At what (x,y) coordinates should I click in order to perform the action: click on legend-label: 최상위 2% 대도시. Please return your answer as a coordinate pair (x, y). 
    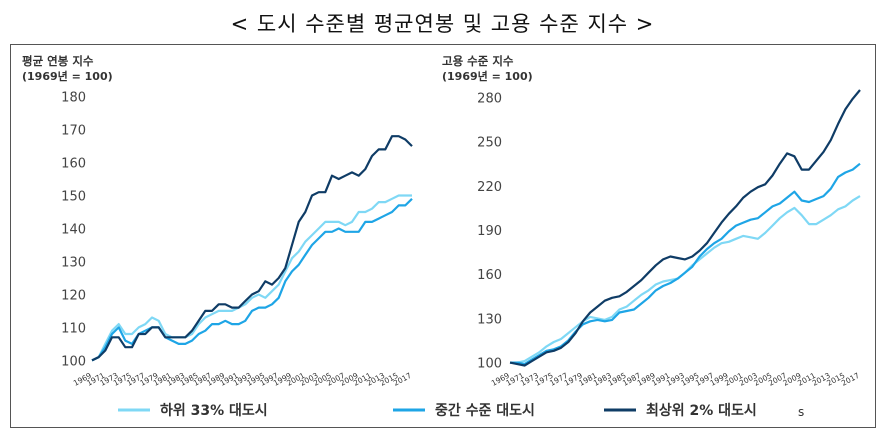
    Looking at the image, I should click on (701, 411).